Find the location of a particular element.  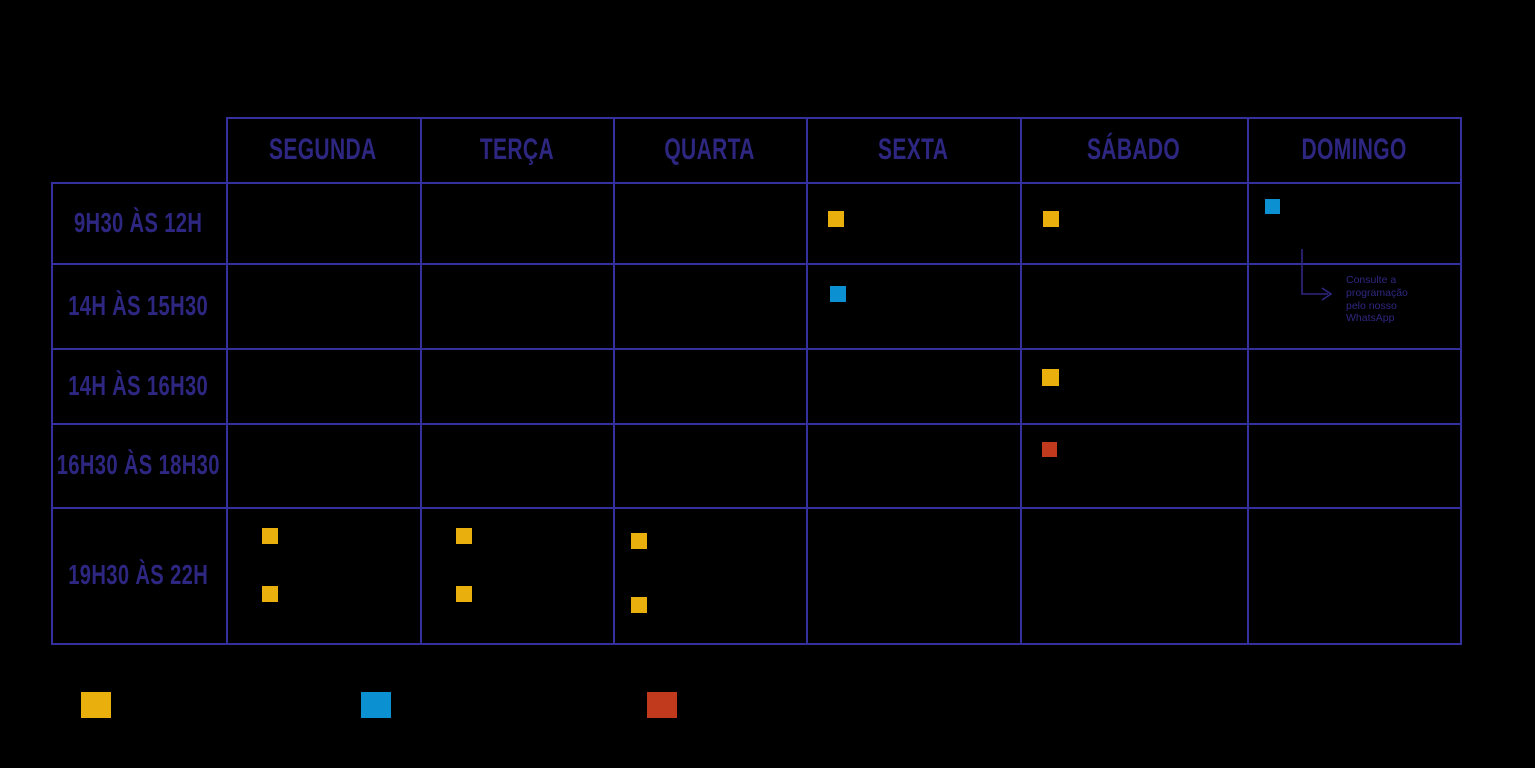

time-slot-label-3: 16H30 ÀS 18H30 is located at coordinates (138, 465).